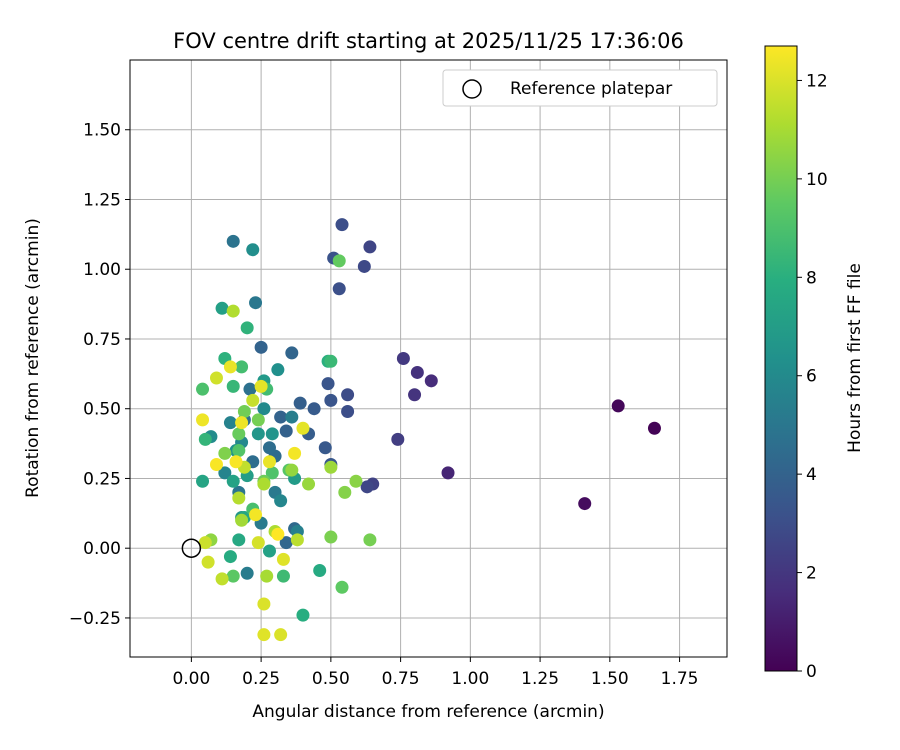 Image resolution: width=900 pixels, height=750 pixels. I want to click on x-tick-label: 0.75, so click(401, 679).